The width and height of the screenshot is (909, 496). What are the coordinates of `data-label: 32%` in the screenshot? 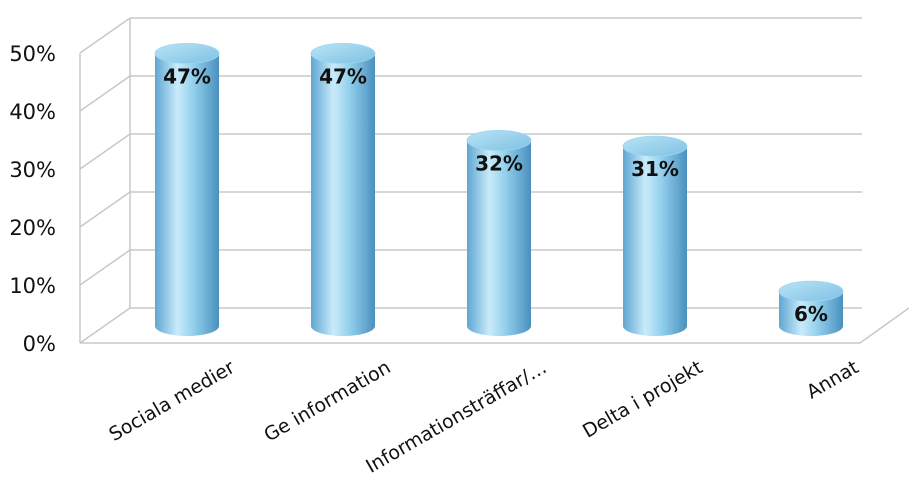 It's located at (499, 163).